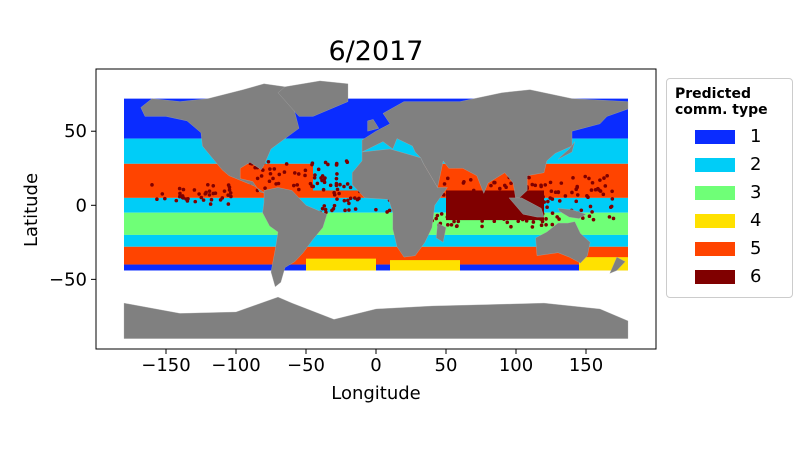  Describe the element at coordinates (742, 137) in the screenshot. I see `legend-entry: 1` at that location.